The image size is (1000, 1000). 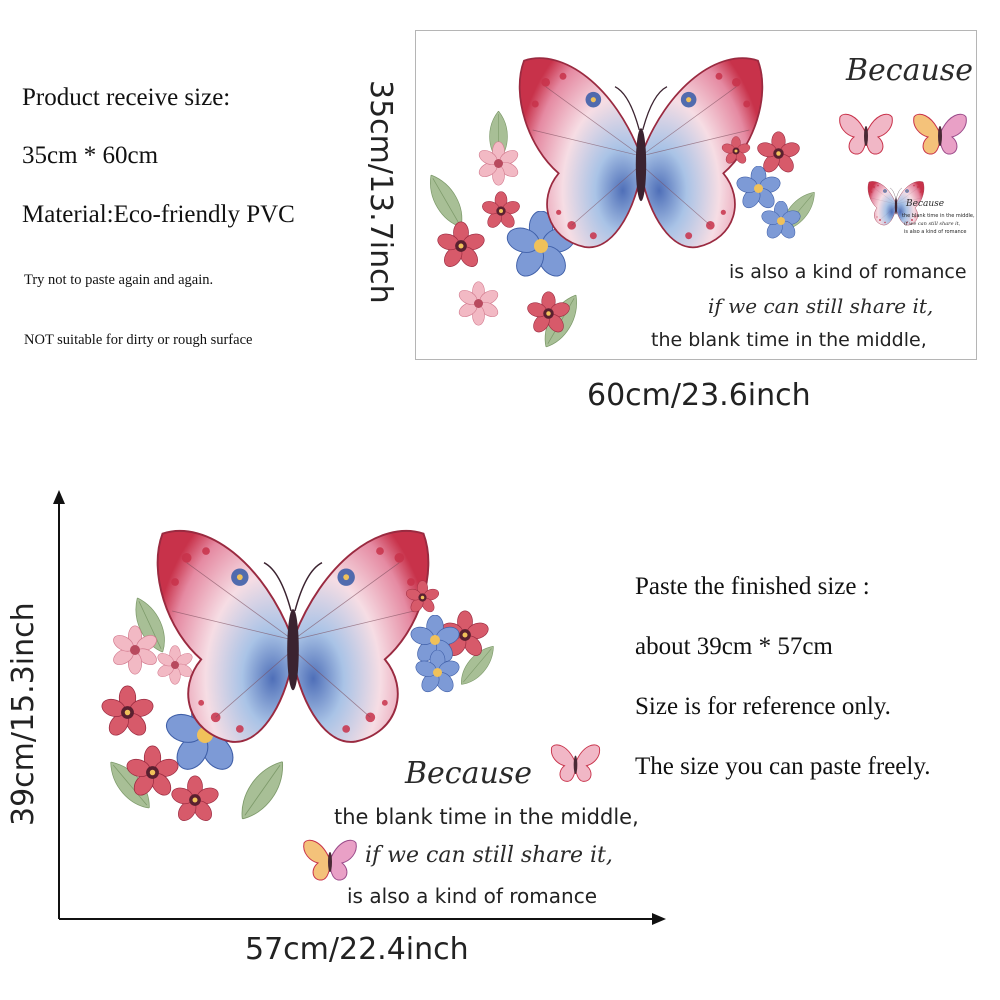 What do you see at coordinates (330, 860) in the screenshot?
I see `finished-orange-butterfly-icon` at bounding box center [330, 860].